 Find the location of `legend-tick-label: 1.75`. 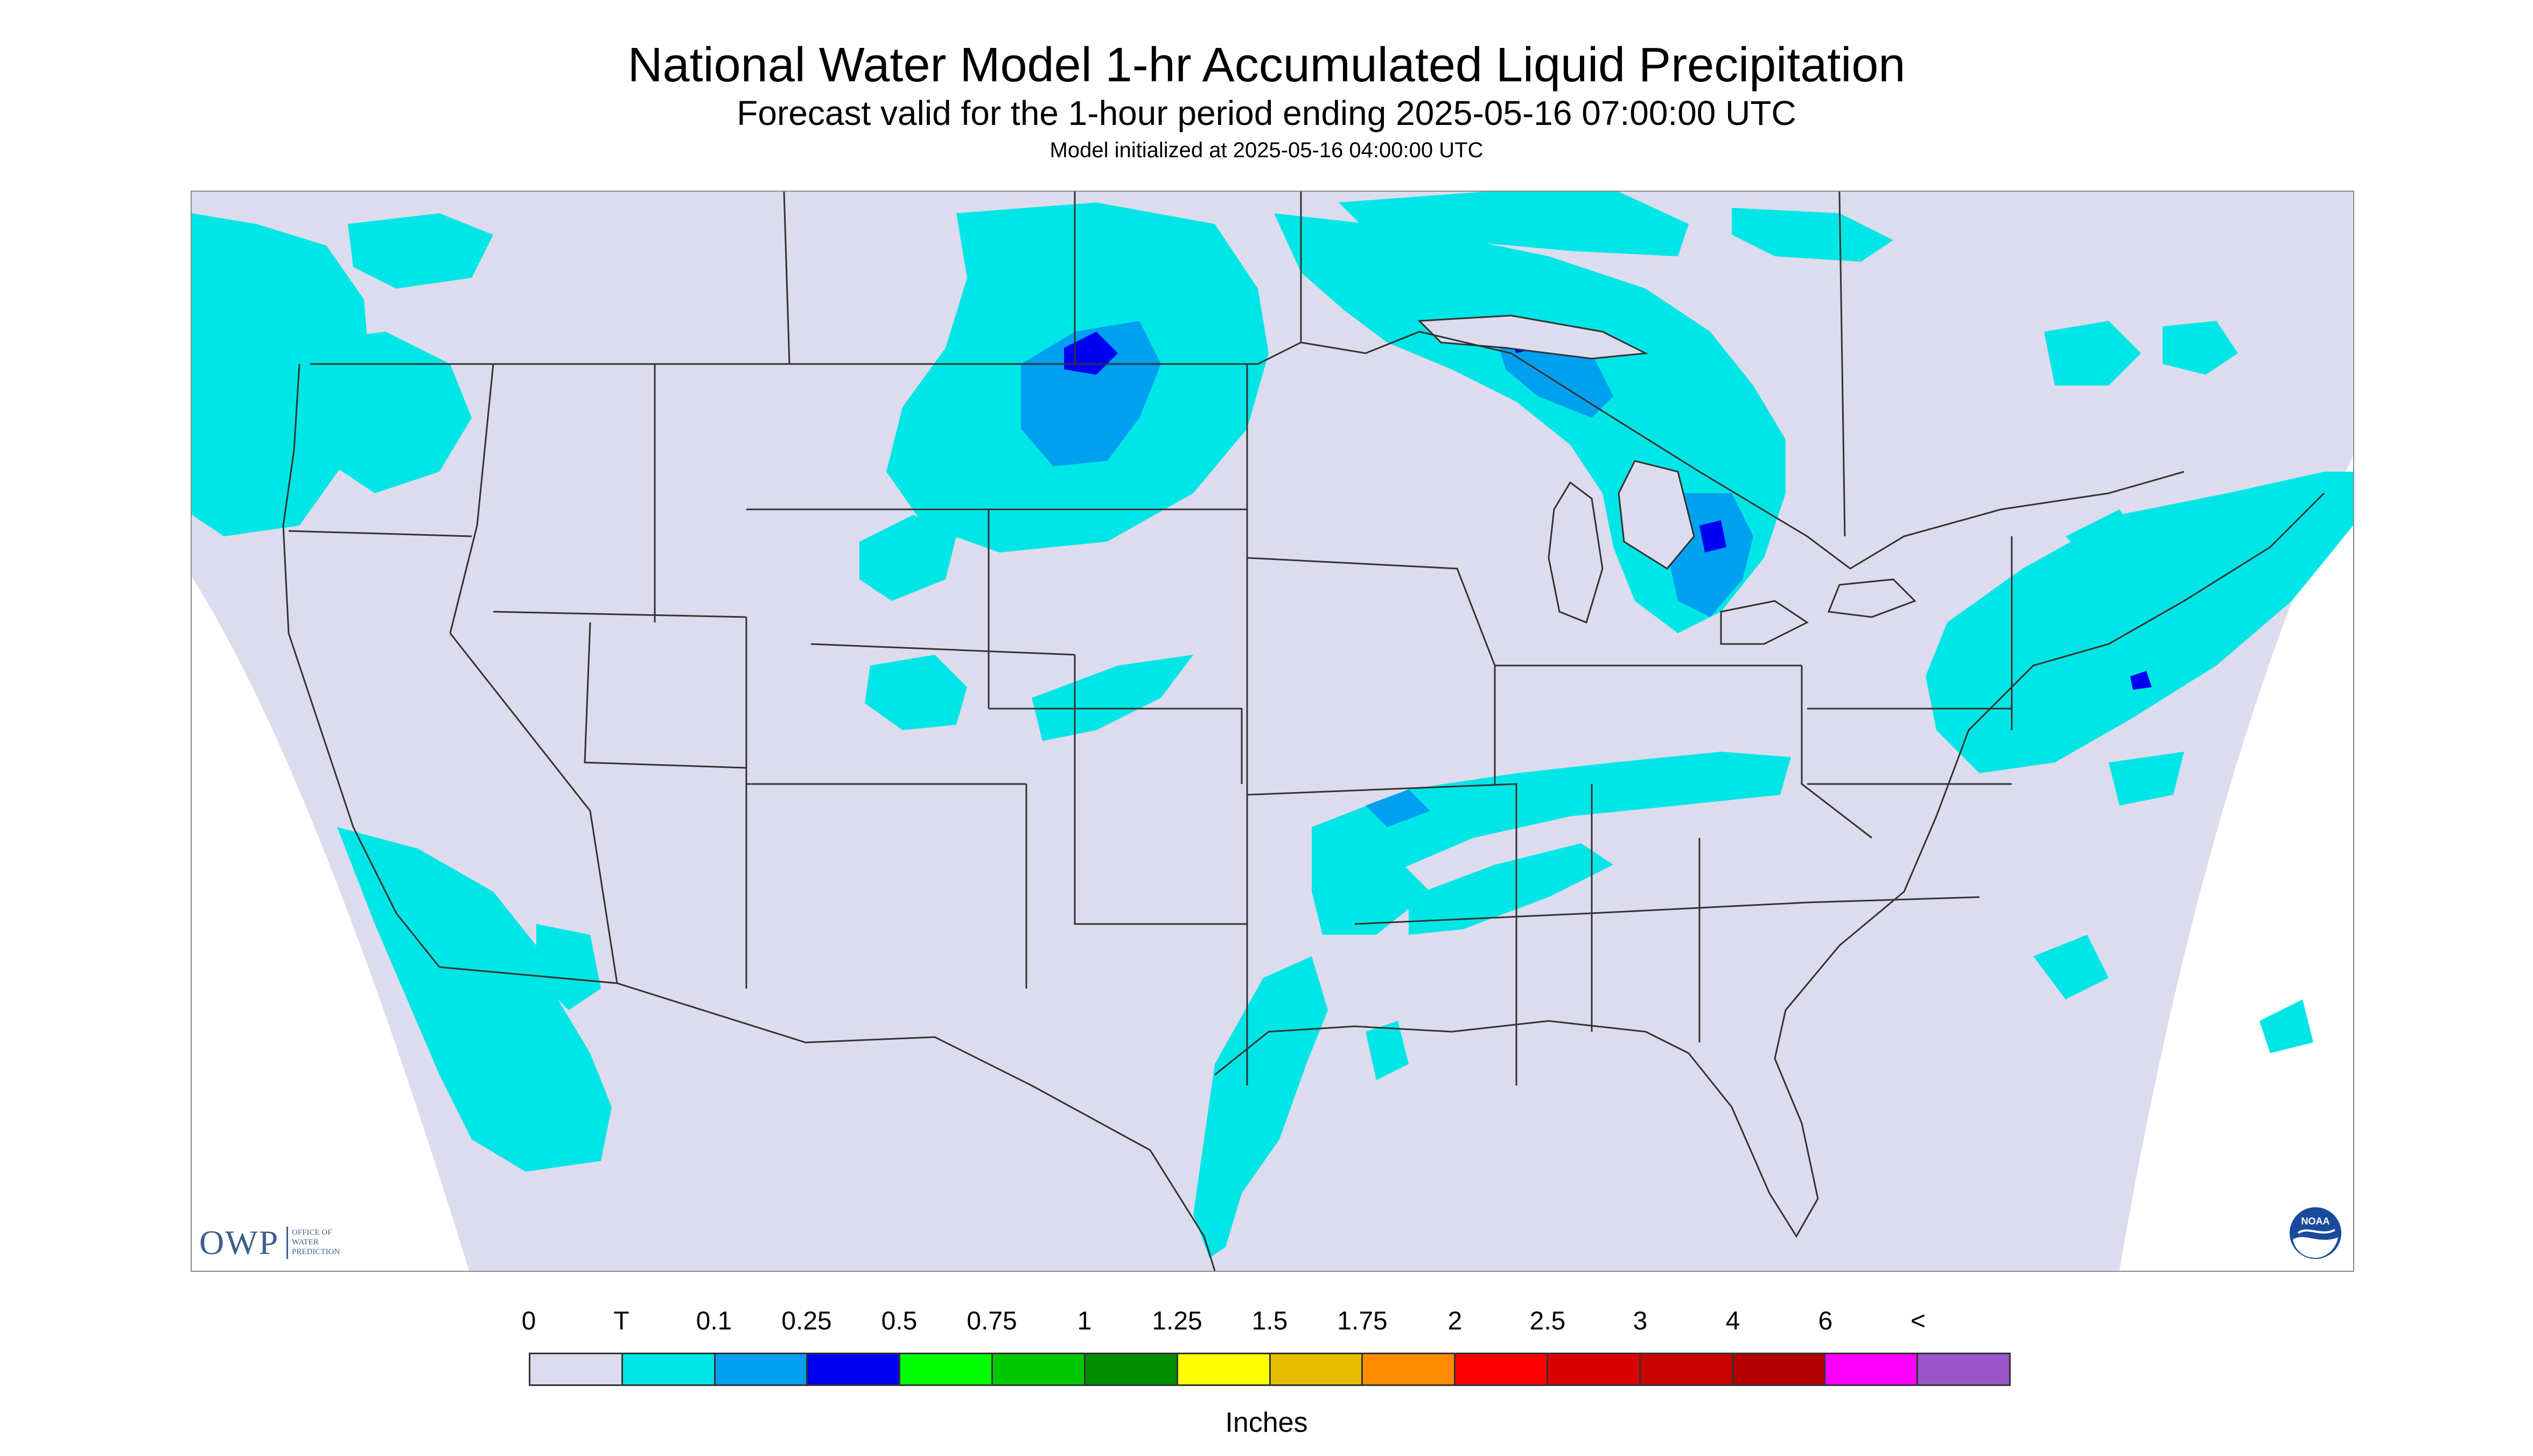

legend-tick-label: 1.75 is located at coordinates (1362, 1321).